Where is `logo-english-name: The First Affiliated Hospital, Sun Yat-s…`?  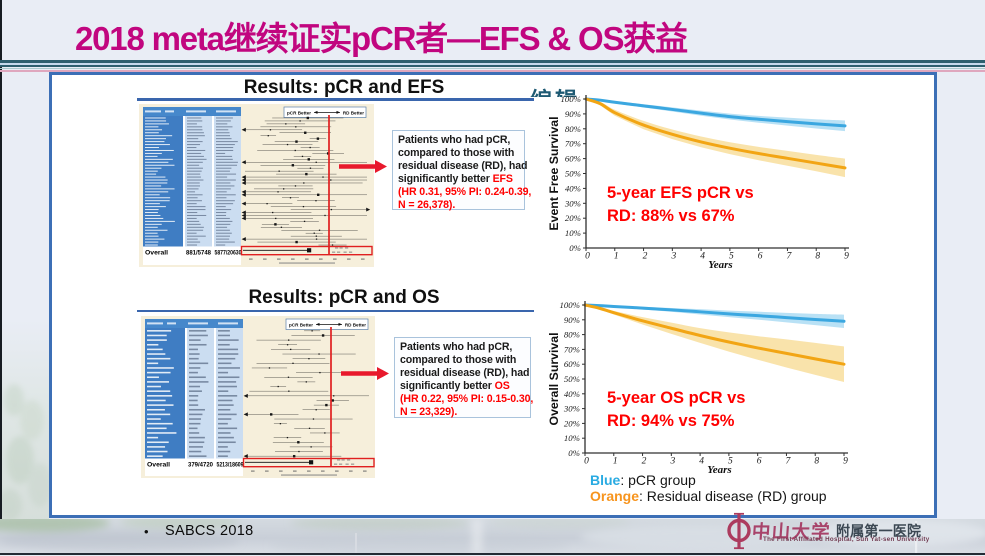 logo-english-name: The First Affiliated Hospital, Sun Yat-s… is located at coordinates (846, 539).